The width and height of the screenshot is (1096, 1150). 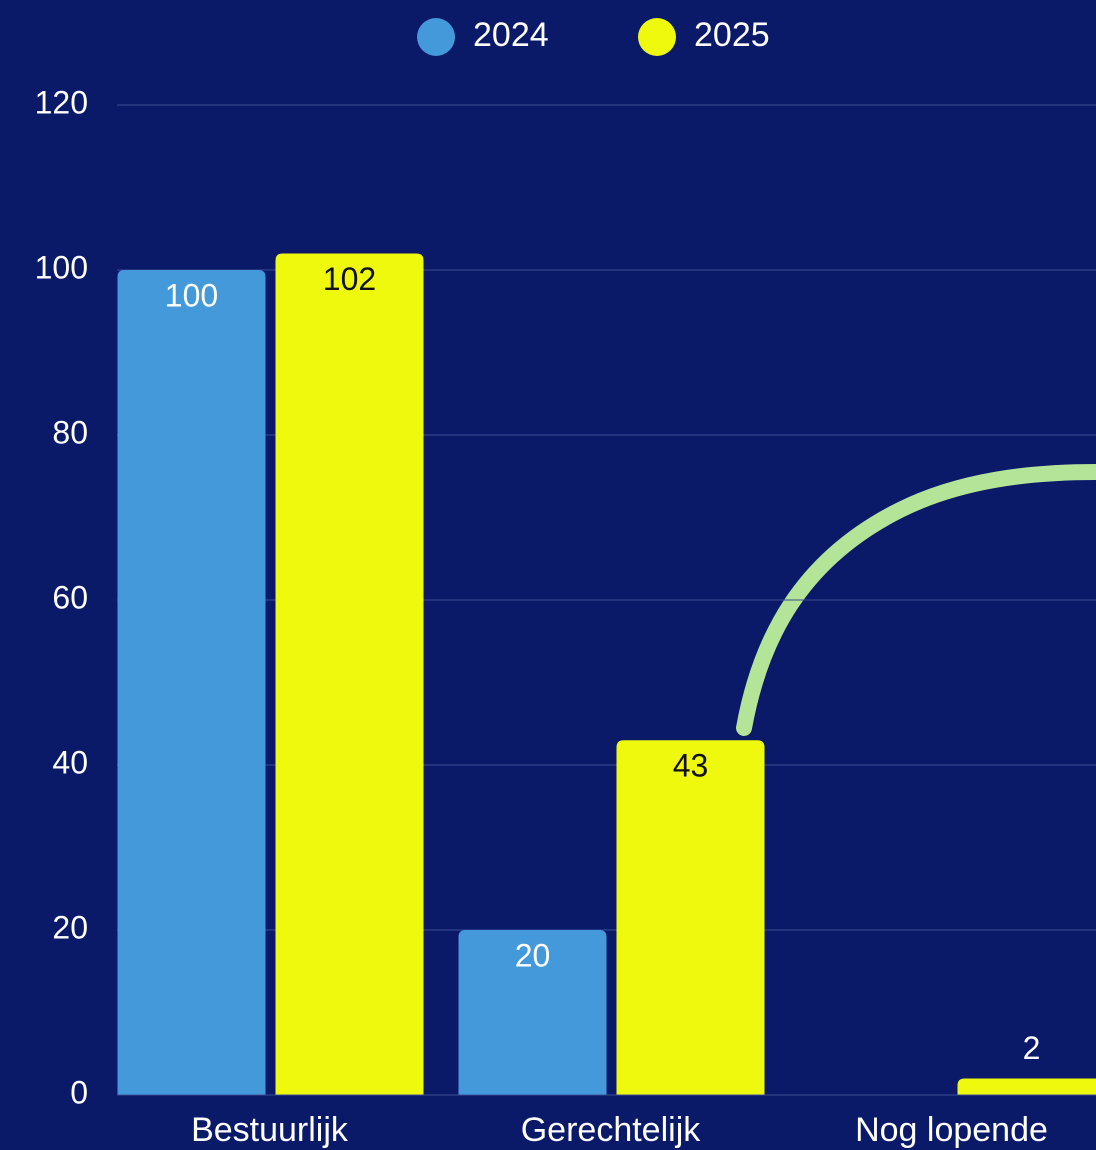 What do you see at coordinates (70, 762) in the screenshot?
I see `y-tick-label: 40` at bounding box center [70, 762].